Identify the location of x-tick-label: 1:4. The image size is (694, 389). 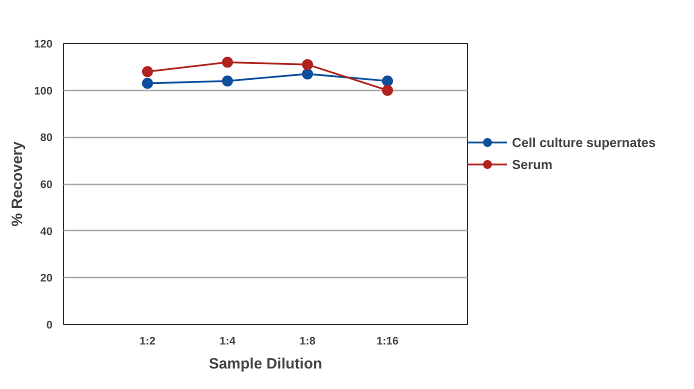
(228, 342).